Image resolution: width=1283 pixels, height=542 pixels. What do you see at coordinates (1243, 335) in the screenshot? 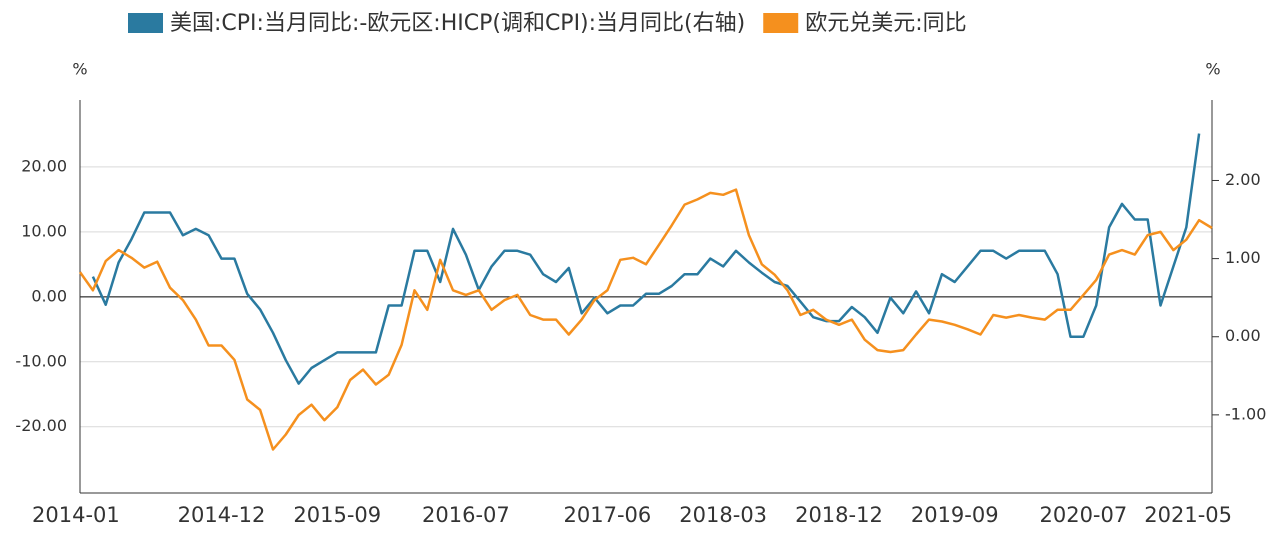
I see `y2-tick-label: 0.00` at bounding box center [1243, 335].